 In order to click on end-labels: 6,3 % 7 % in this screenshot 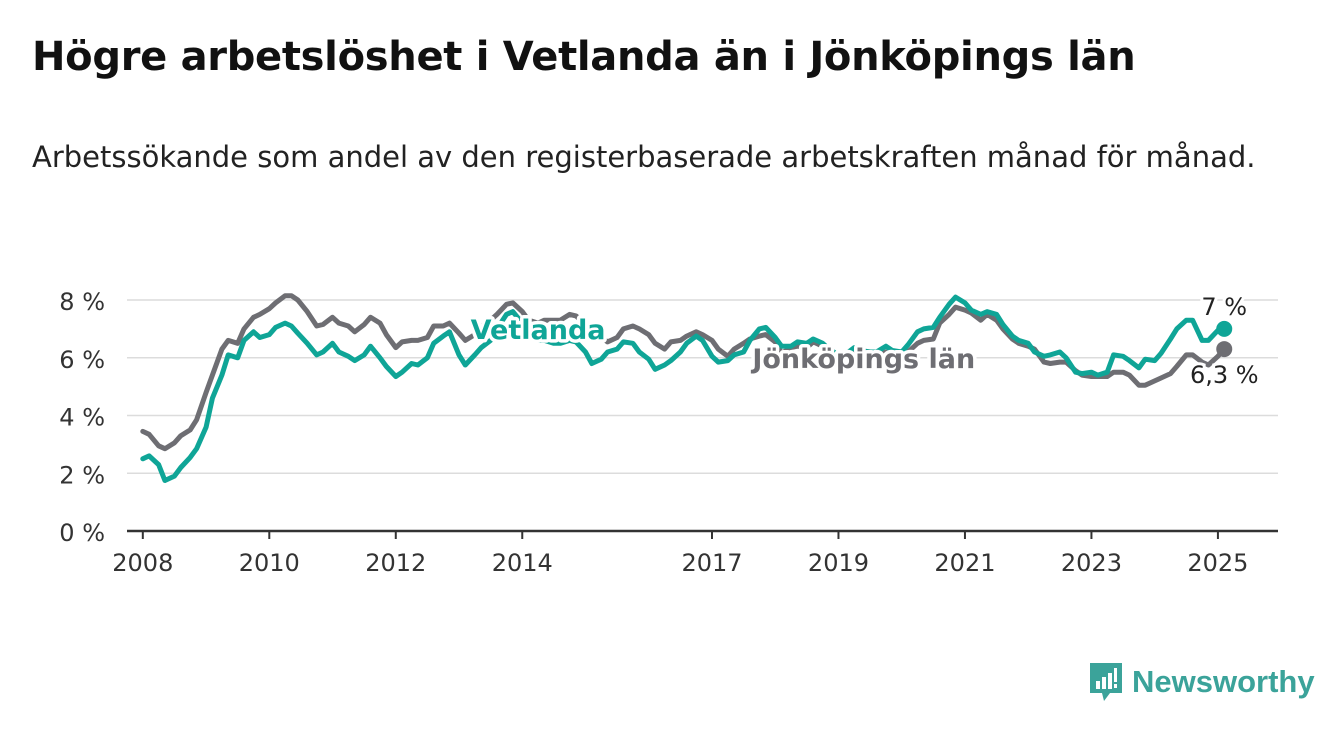, I will do `click(1224, 341)`.